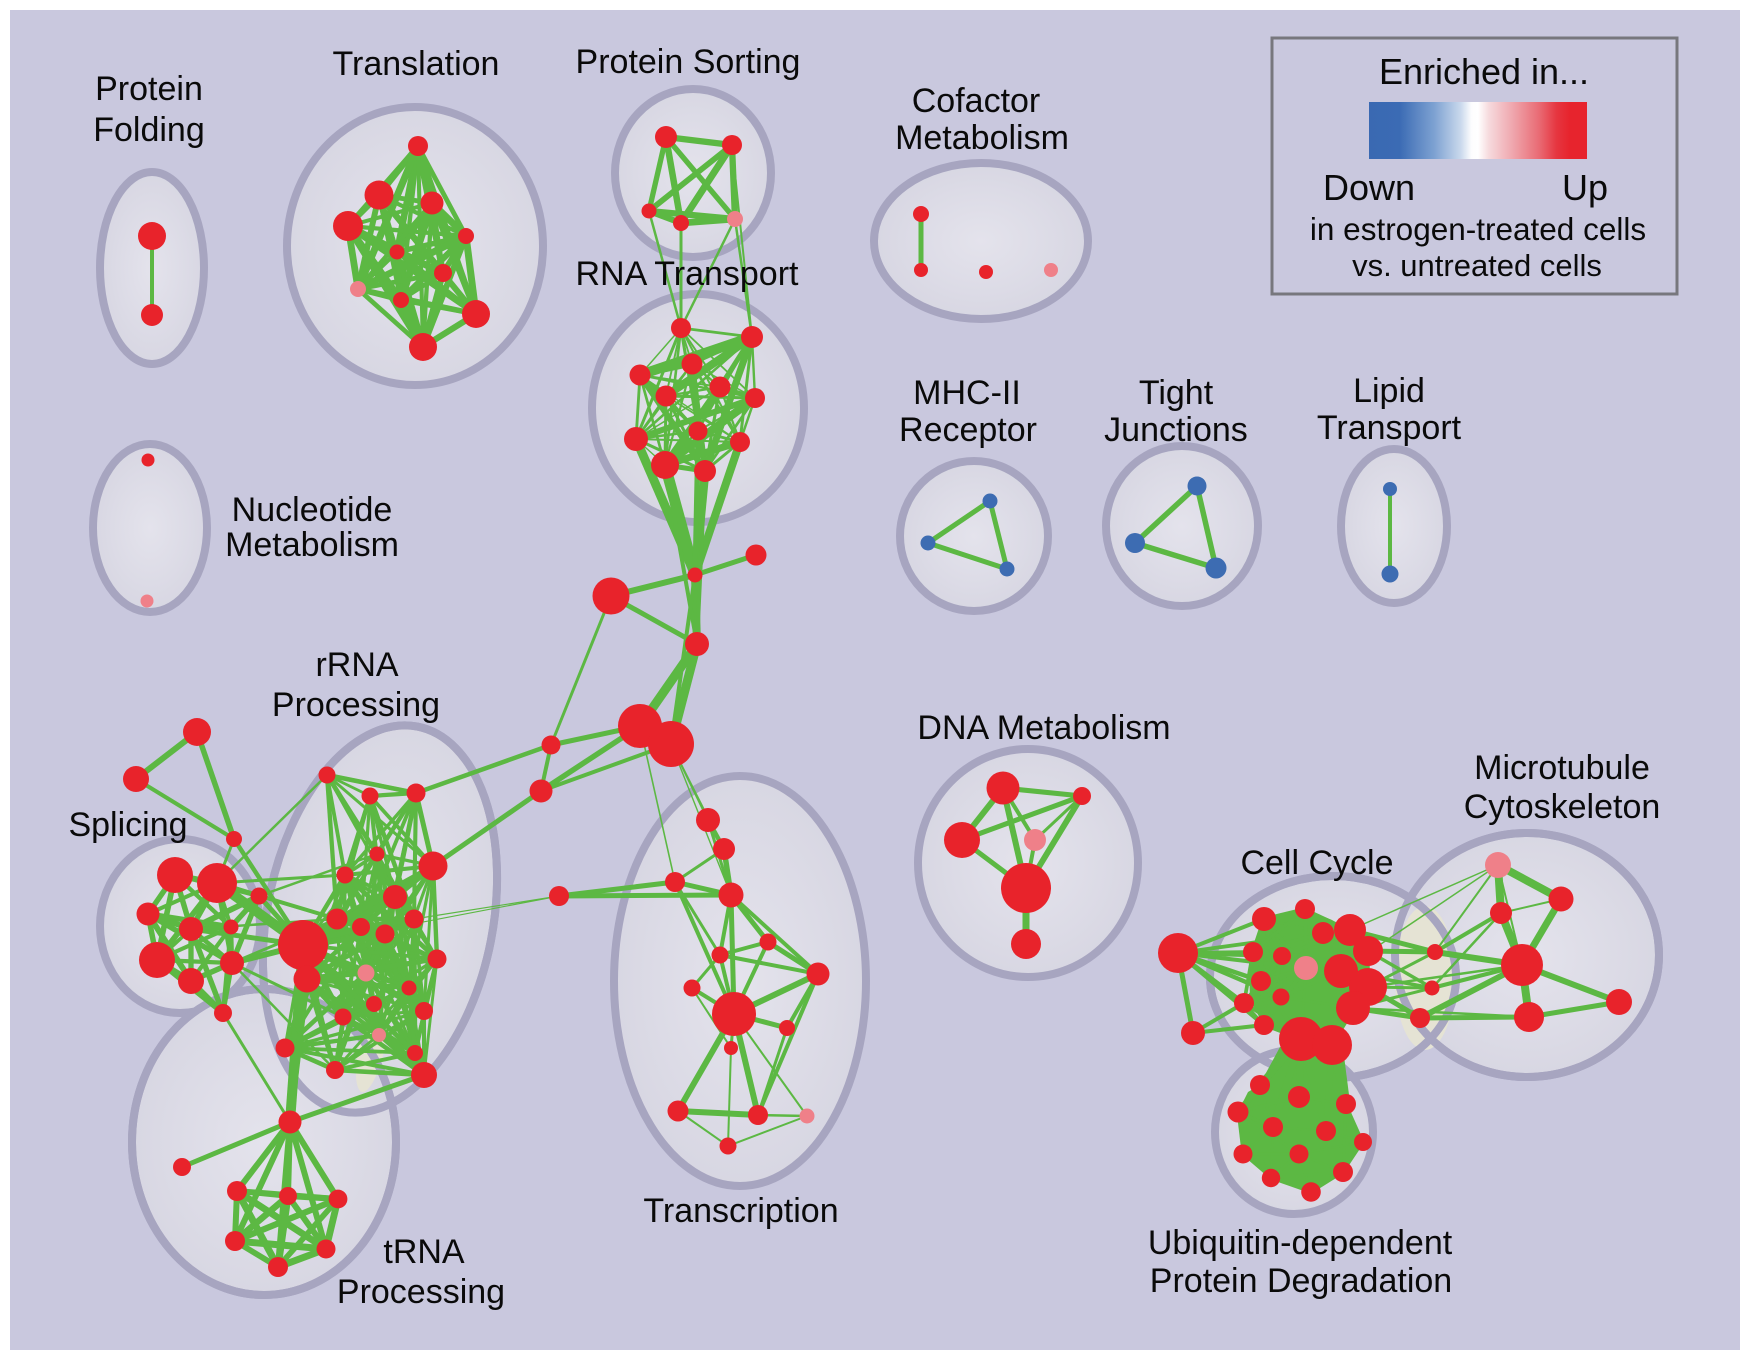  I want to click on svg-text: Folding, so click(149, 130).